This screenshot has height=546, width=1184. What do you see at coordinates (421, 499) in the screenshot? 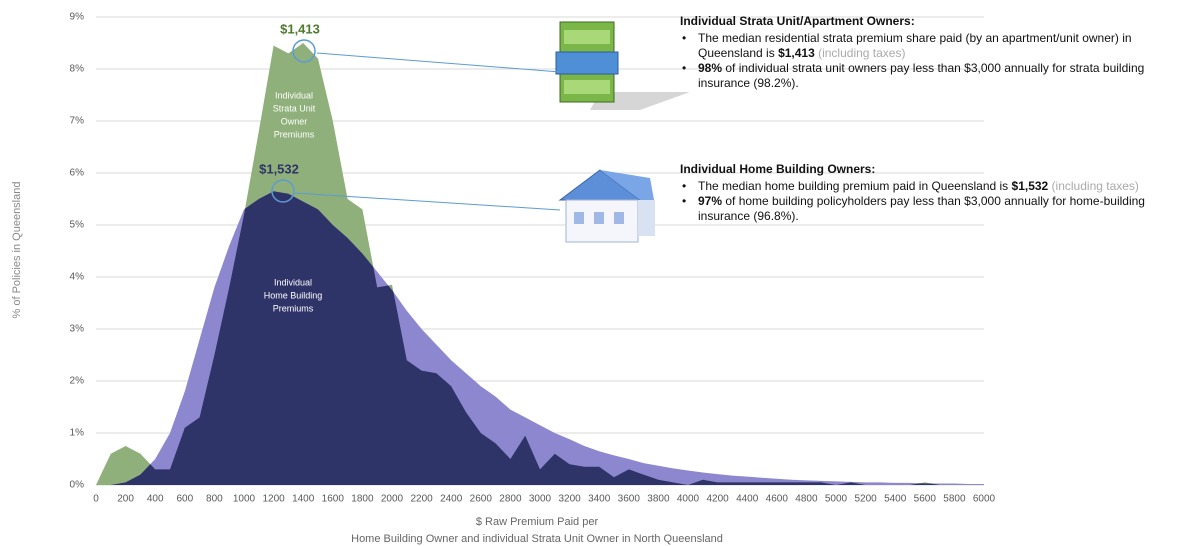
I see `x-tick-label: 2200` at bounding box center [421, 499].